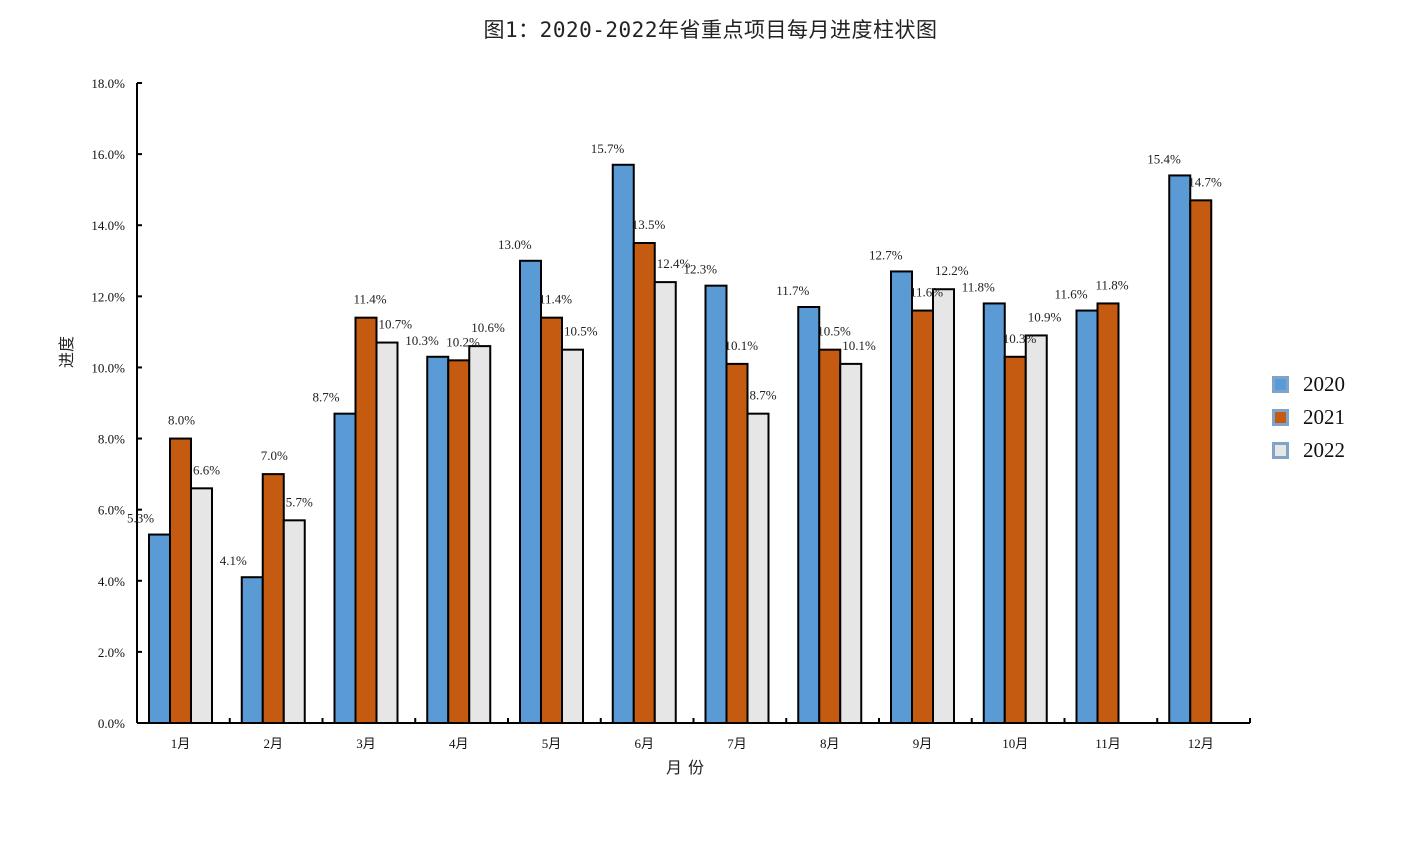 Image resolution: width=1421 pixels, height=855 pixels. What do you see at coordinates (233, 560) in the screenshot?
I see `data-label: 4.1%` at bounding box center [233, 560].